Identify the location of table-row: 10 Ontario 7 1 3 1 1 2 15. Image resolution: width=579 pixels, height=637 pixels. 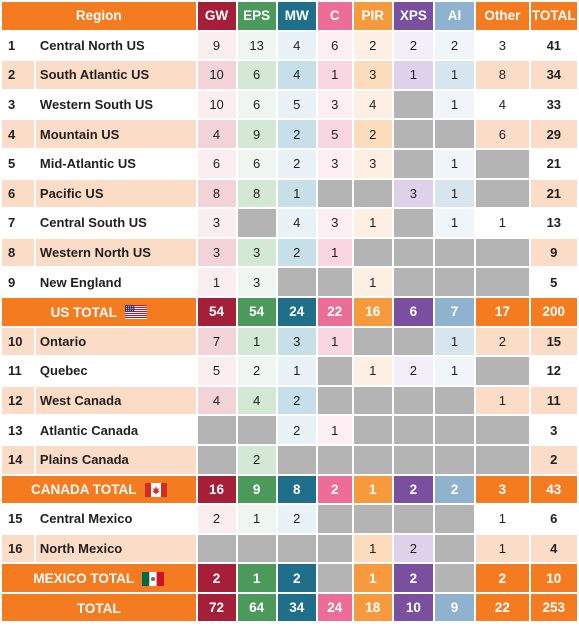
(289, 341).